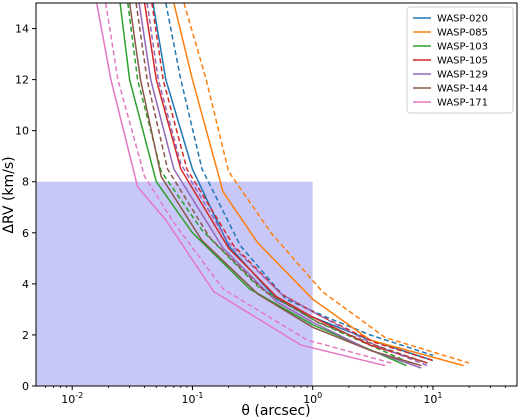  What do you see at coordinates (275, 411) in the screenshot?
I see `x-axis-title: θ (arcsec)` at bounding box center [275, 411].